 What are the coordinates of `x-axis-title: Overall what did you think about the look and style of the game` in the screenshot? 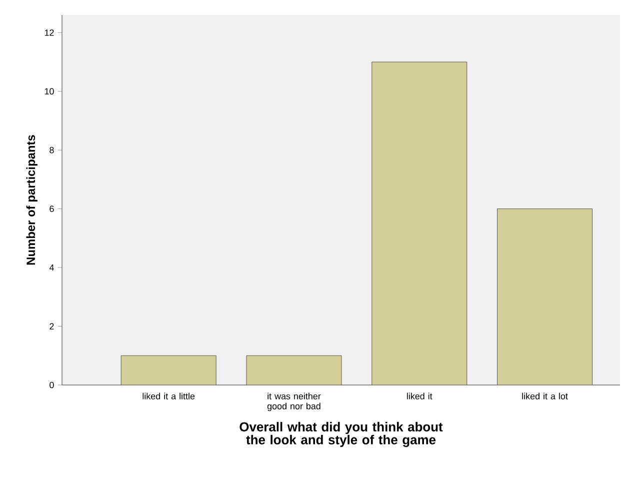 It's located at (341, 435).